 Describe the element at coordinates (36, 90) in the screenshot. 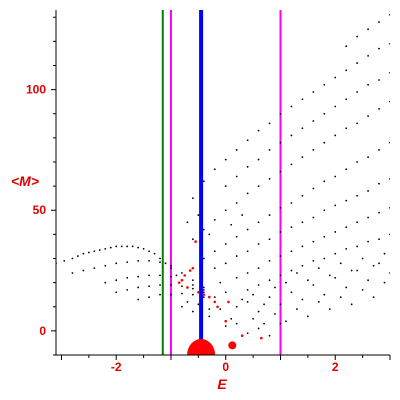

I see `y-tick-label: 100` at that location.